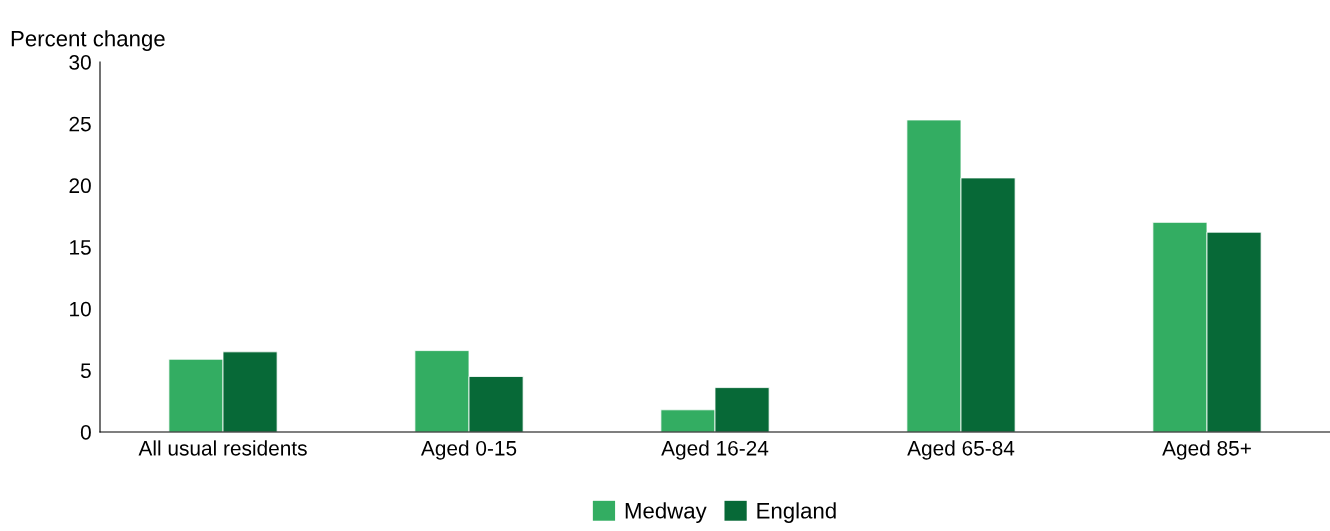 This screenshot has height=531, width=1330. Describe the element at coordinates (85, 432) in the screenshot. I see `y-tick-label: 0` at that location.